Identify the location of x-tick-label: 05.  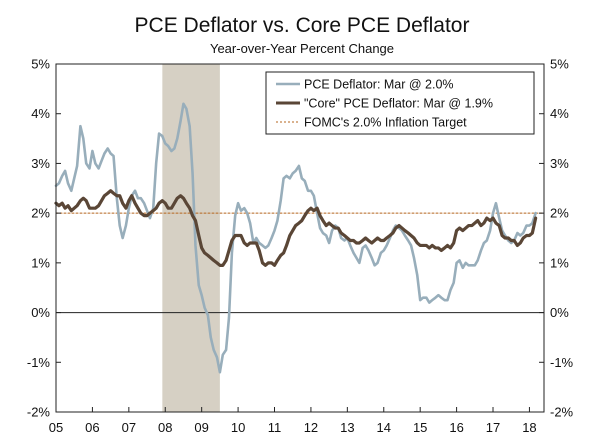
(56, 427).